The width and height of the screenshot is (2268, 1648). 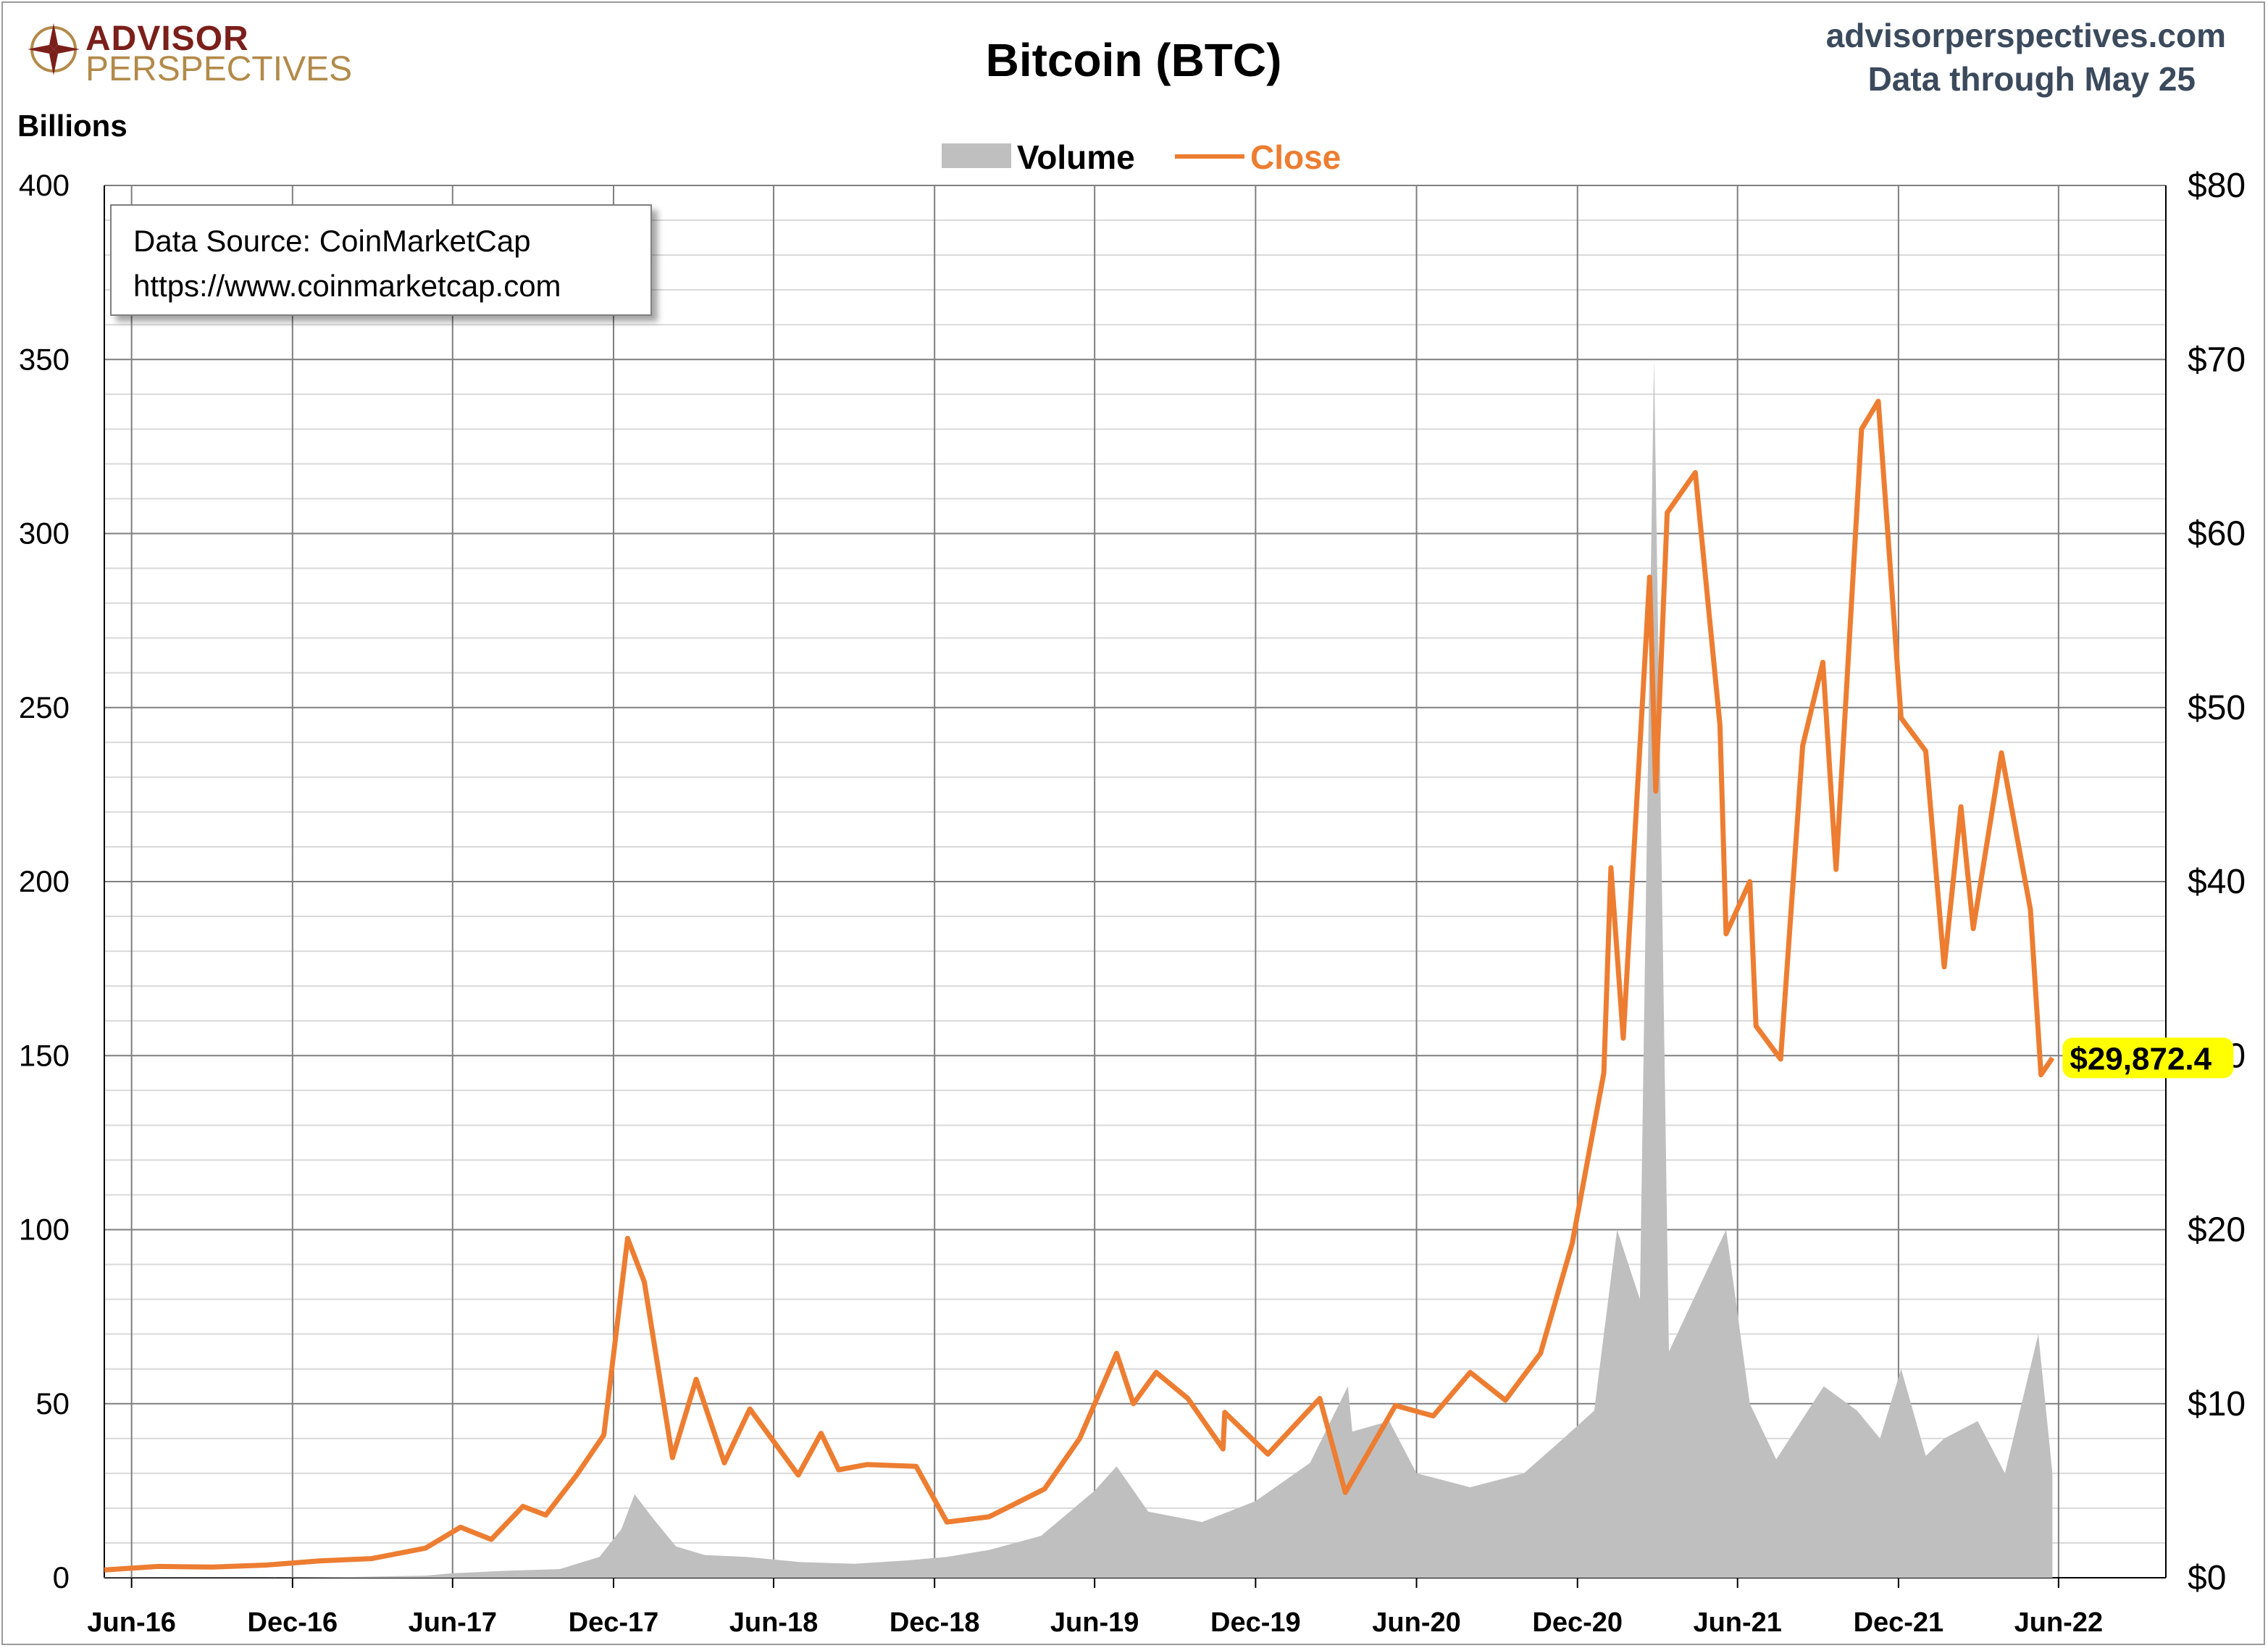 I want to click on chart-title: Bitcoin (BTC), so click(x=1134, y=60).